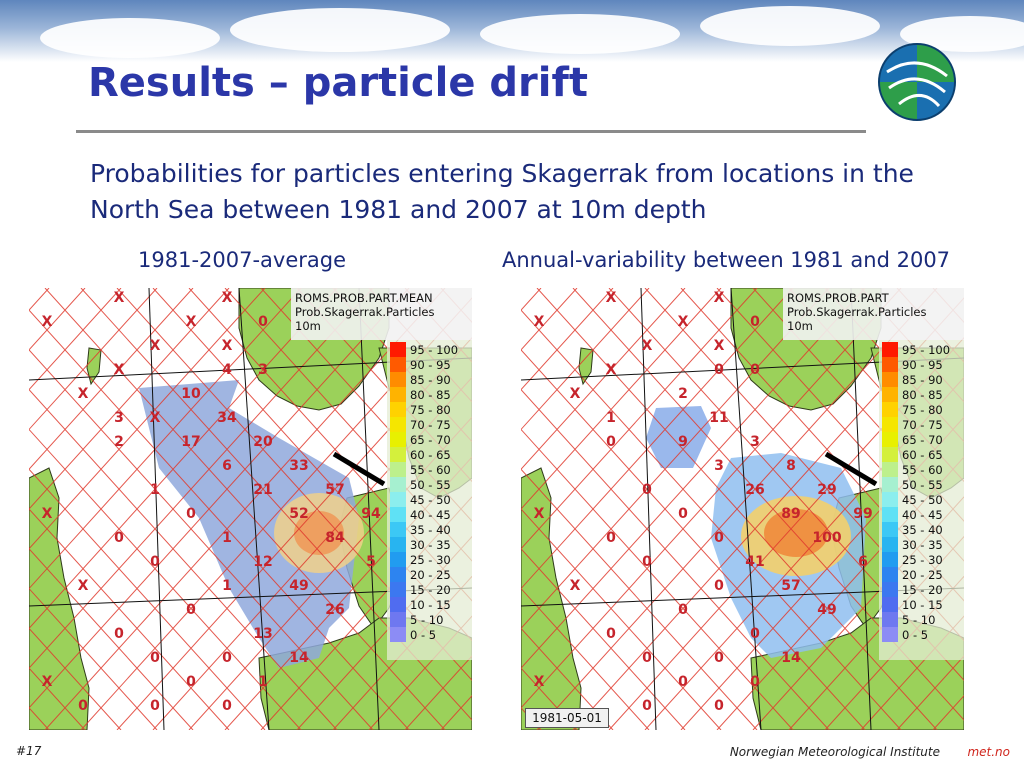 The width and height of the screenshot is (1024, 768). What do you see at coordinates (364, 298) in the screenshot?
I see `legend-title-line: ROMS.PROB.PART.MEAN` at bounding box center [364, 298].